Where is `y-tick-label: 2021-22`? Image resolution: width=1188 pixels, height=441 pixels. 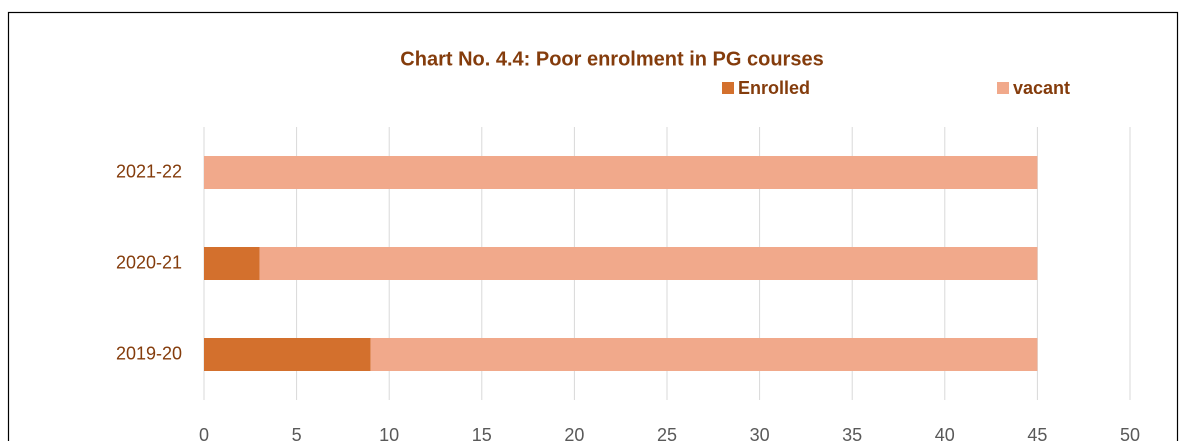 y-tick-label: 2021-22 is located at coordinates (149, 171).